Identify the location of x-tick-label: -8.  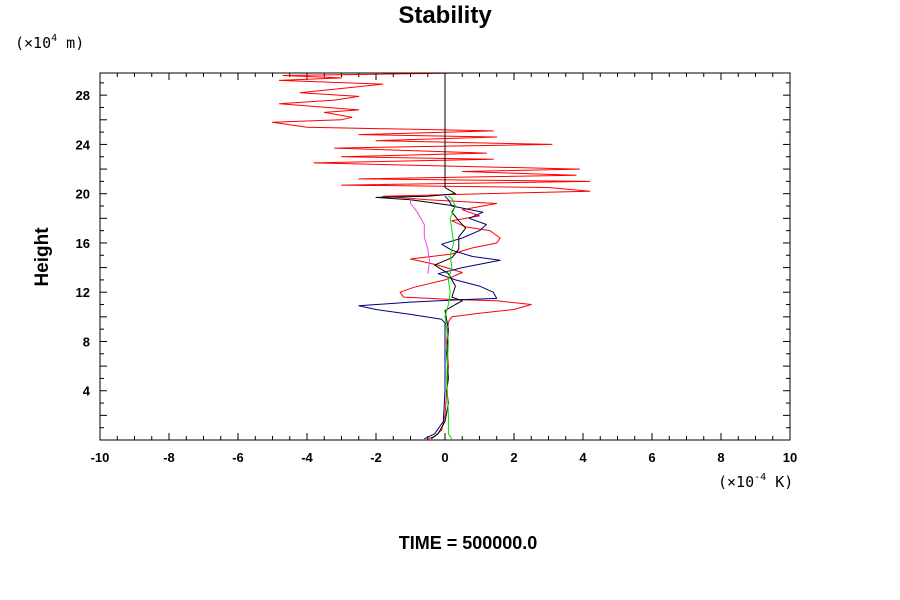
(169, 457).